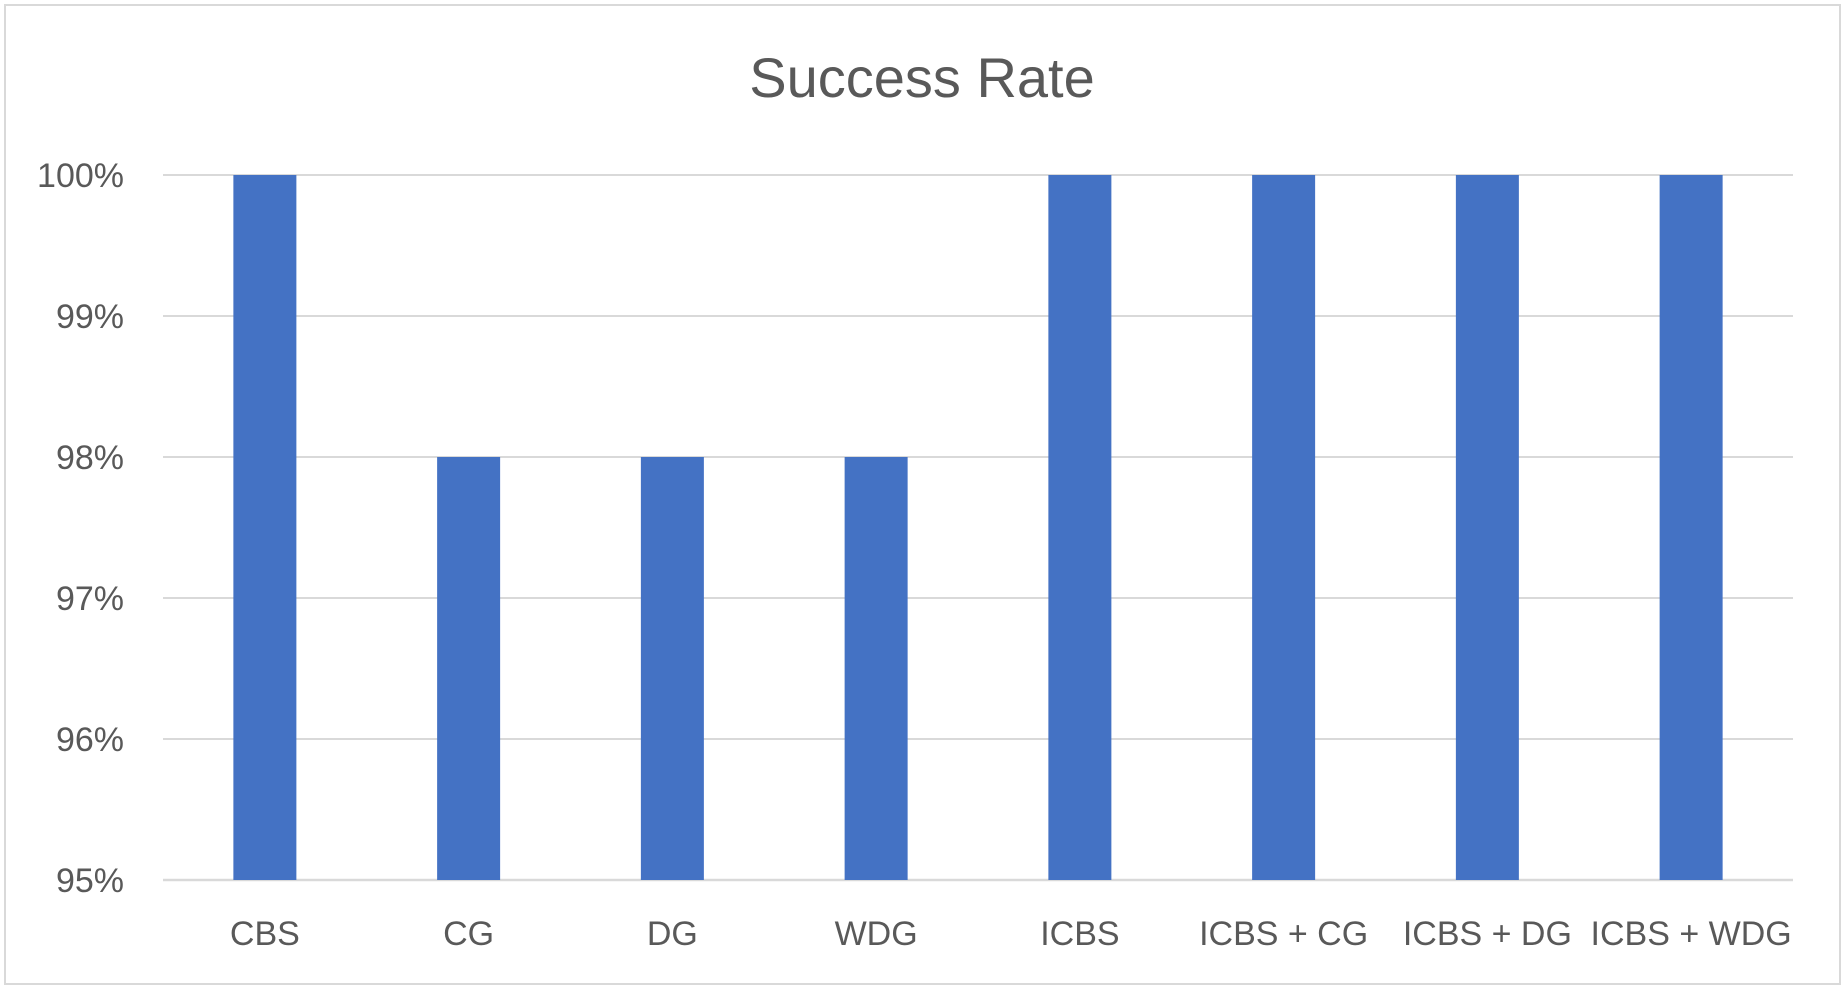  Describe the element at coordinates (672, 934) in the screenshot. I see `x-tick-label: DG` at that location.